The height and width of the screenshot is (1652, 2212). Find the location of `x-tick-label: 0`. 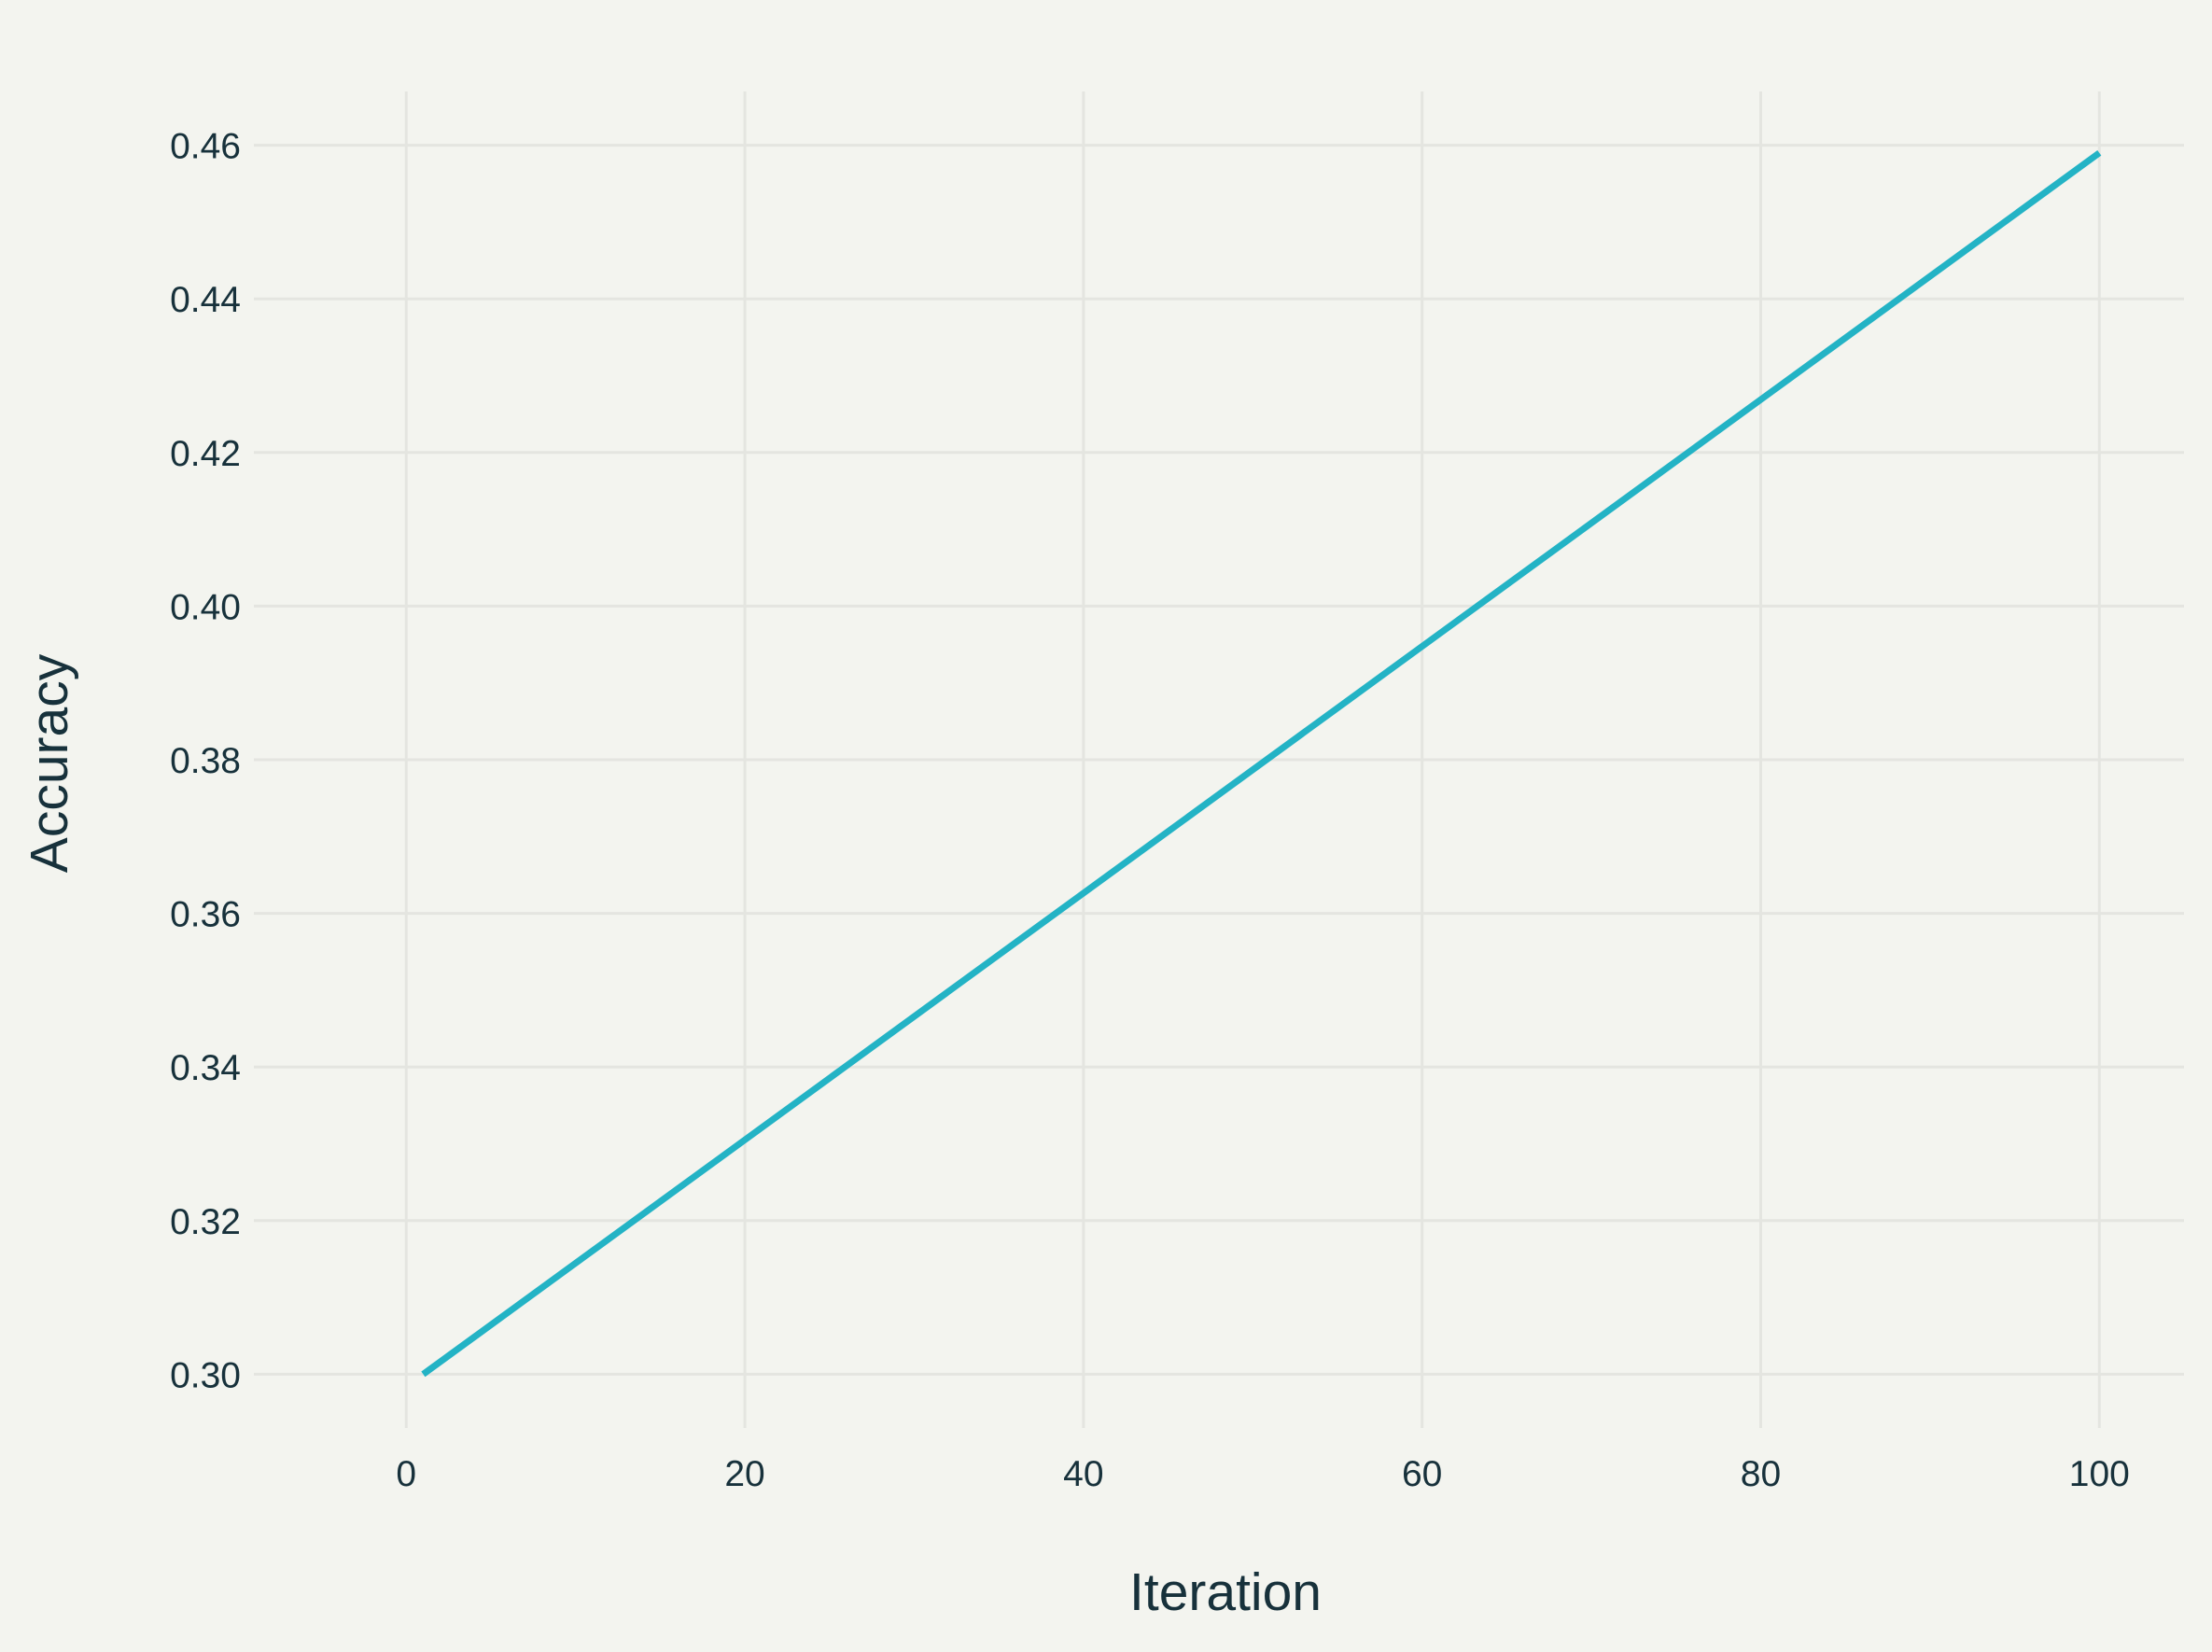

x-tick-label: 0 is located at coordinates (406, 1474).